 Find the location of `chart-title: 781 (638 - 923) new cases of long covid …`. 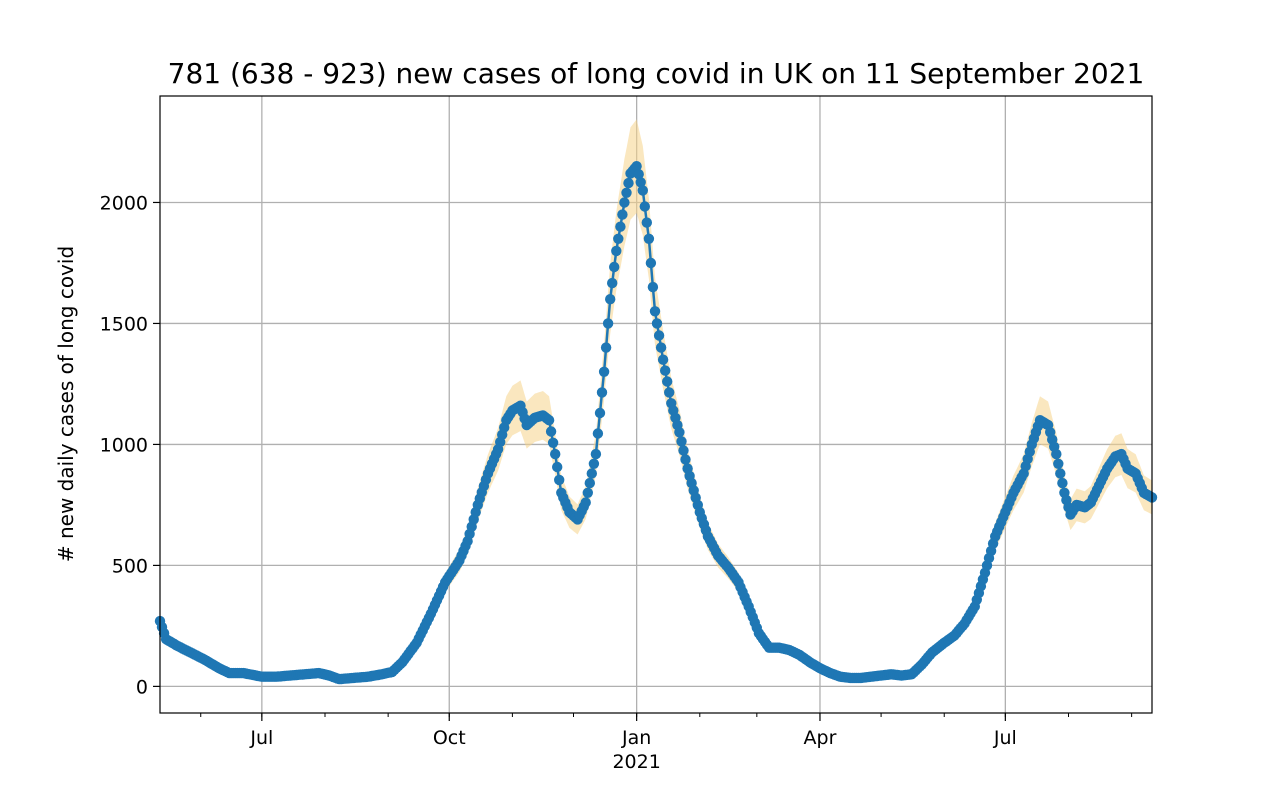

chart-title: 781 (638 - 923) new cases of long covid … is located at coordinates (656, 73).